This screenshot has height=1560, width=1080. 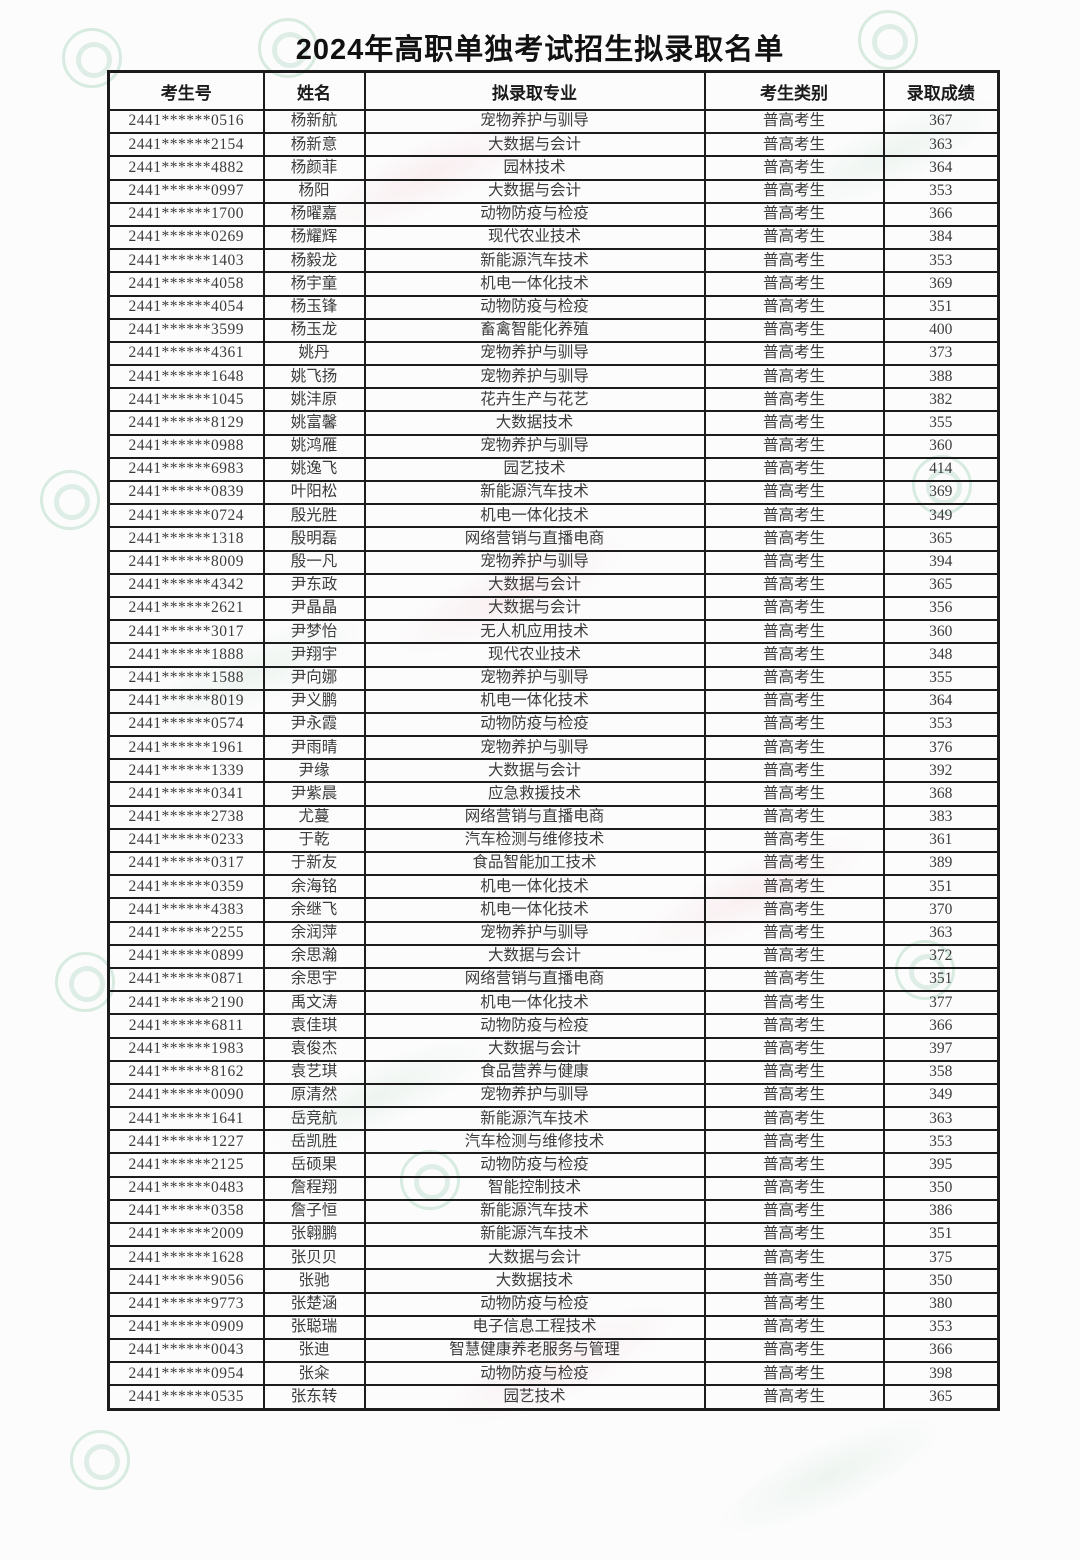 What do you see at coordinates (553, 492) in the screenshot?
I see `table-row: 2441******0839 叶阳松 新能源汽车技术 普高考生 369` at bounding box center [553, 492].